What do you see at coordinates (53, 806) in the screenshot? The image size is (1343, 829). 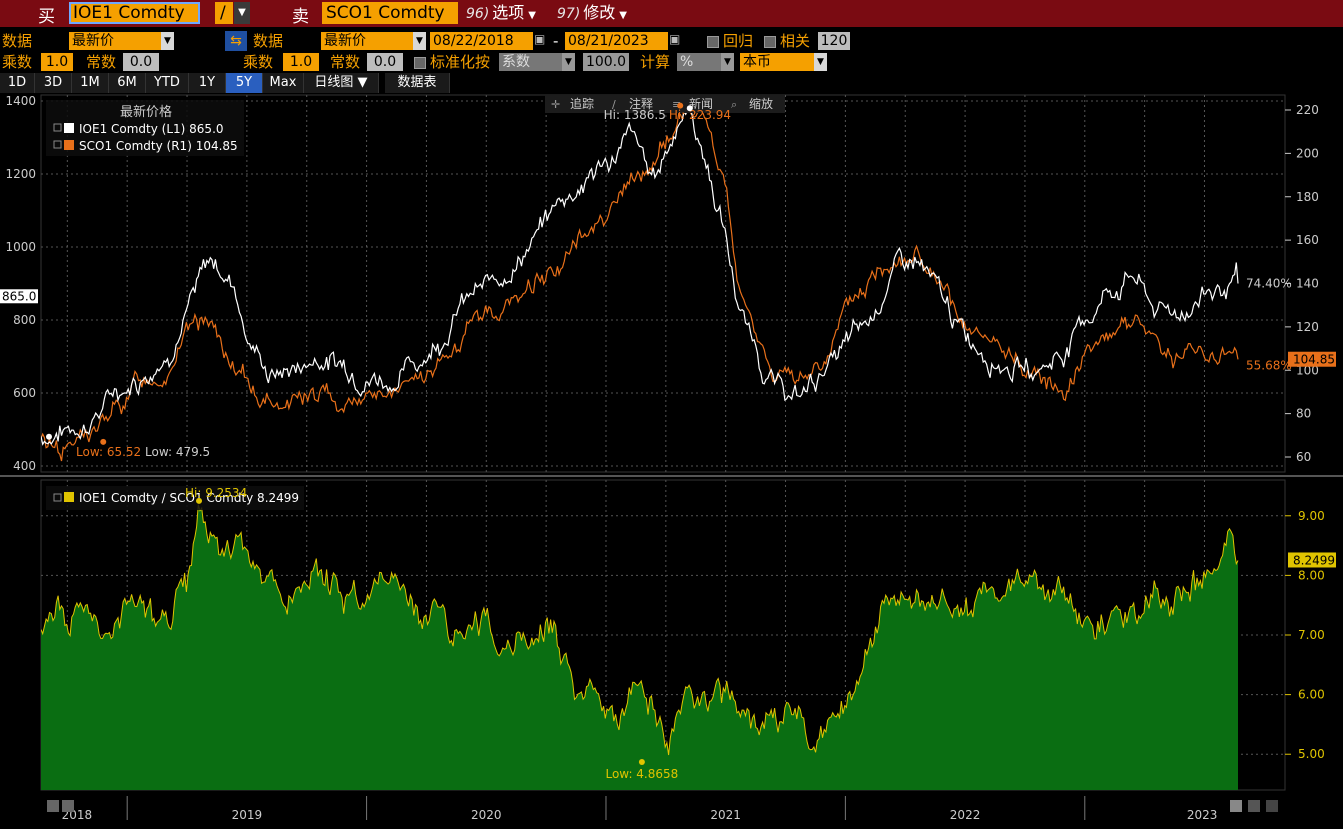 I see `scroll-start-icon` at bounding box center [53, 806].